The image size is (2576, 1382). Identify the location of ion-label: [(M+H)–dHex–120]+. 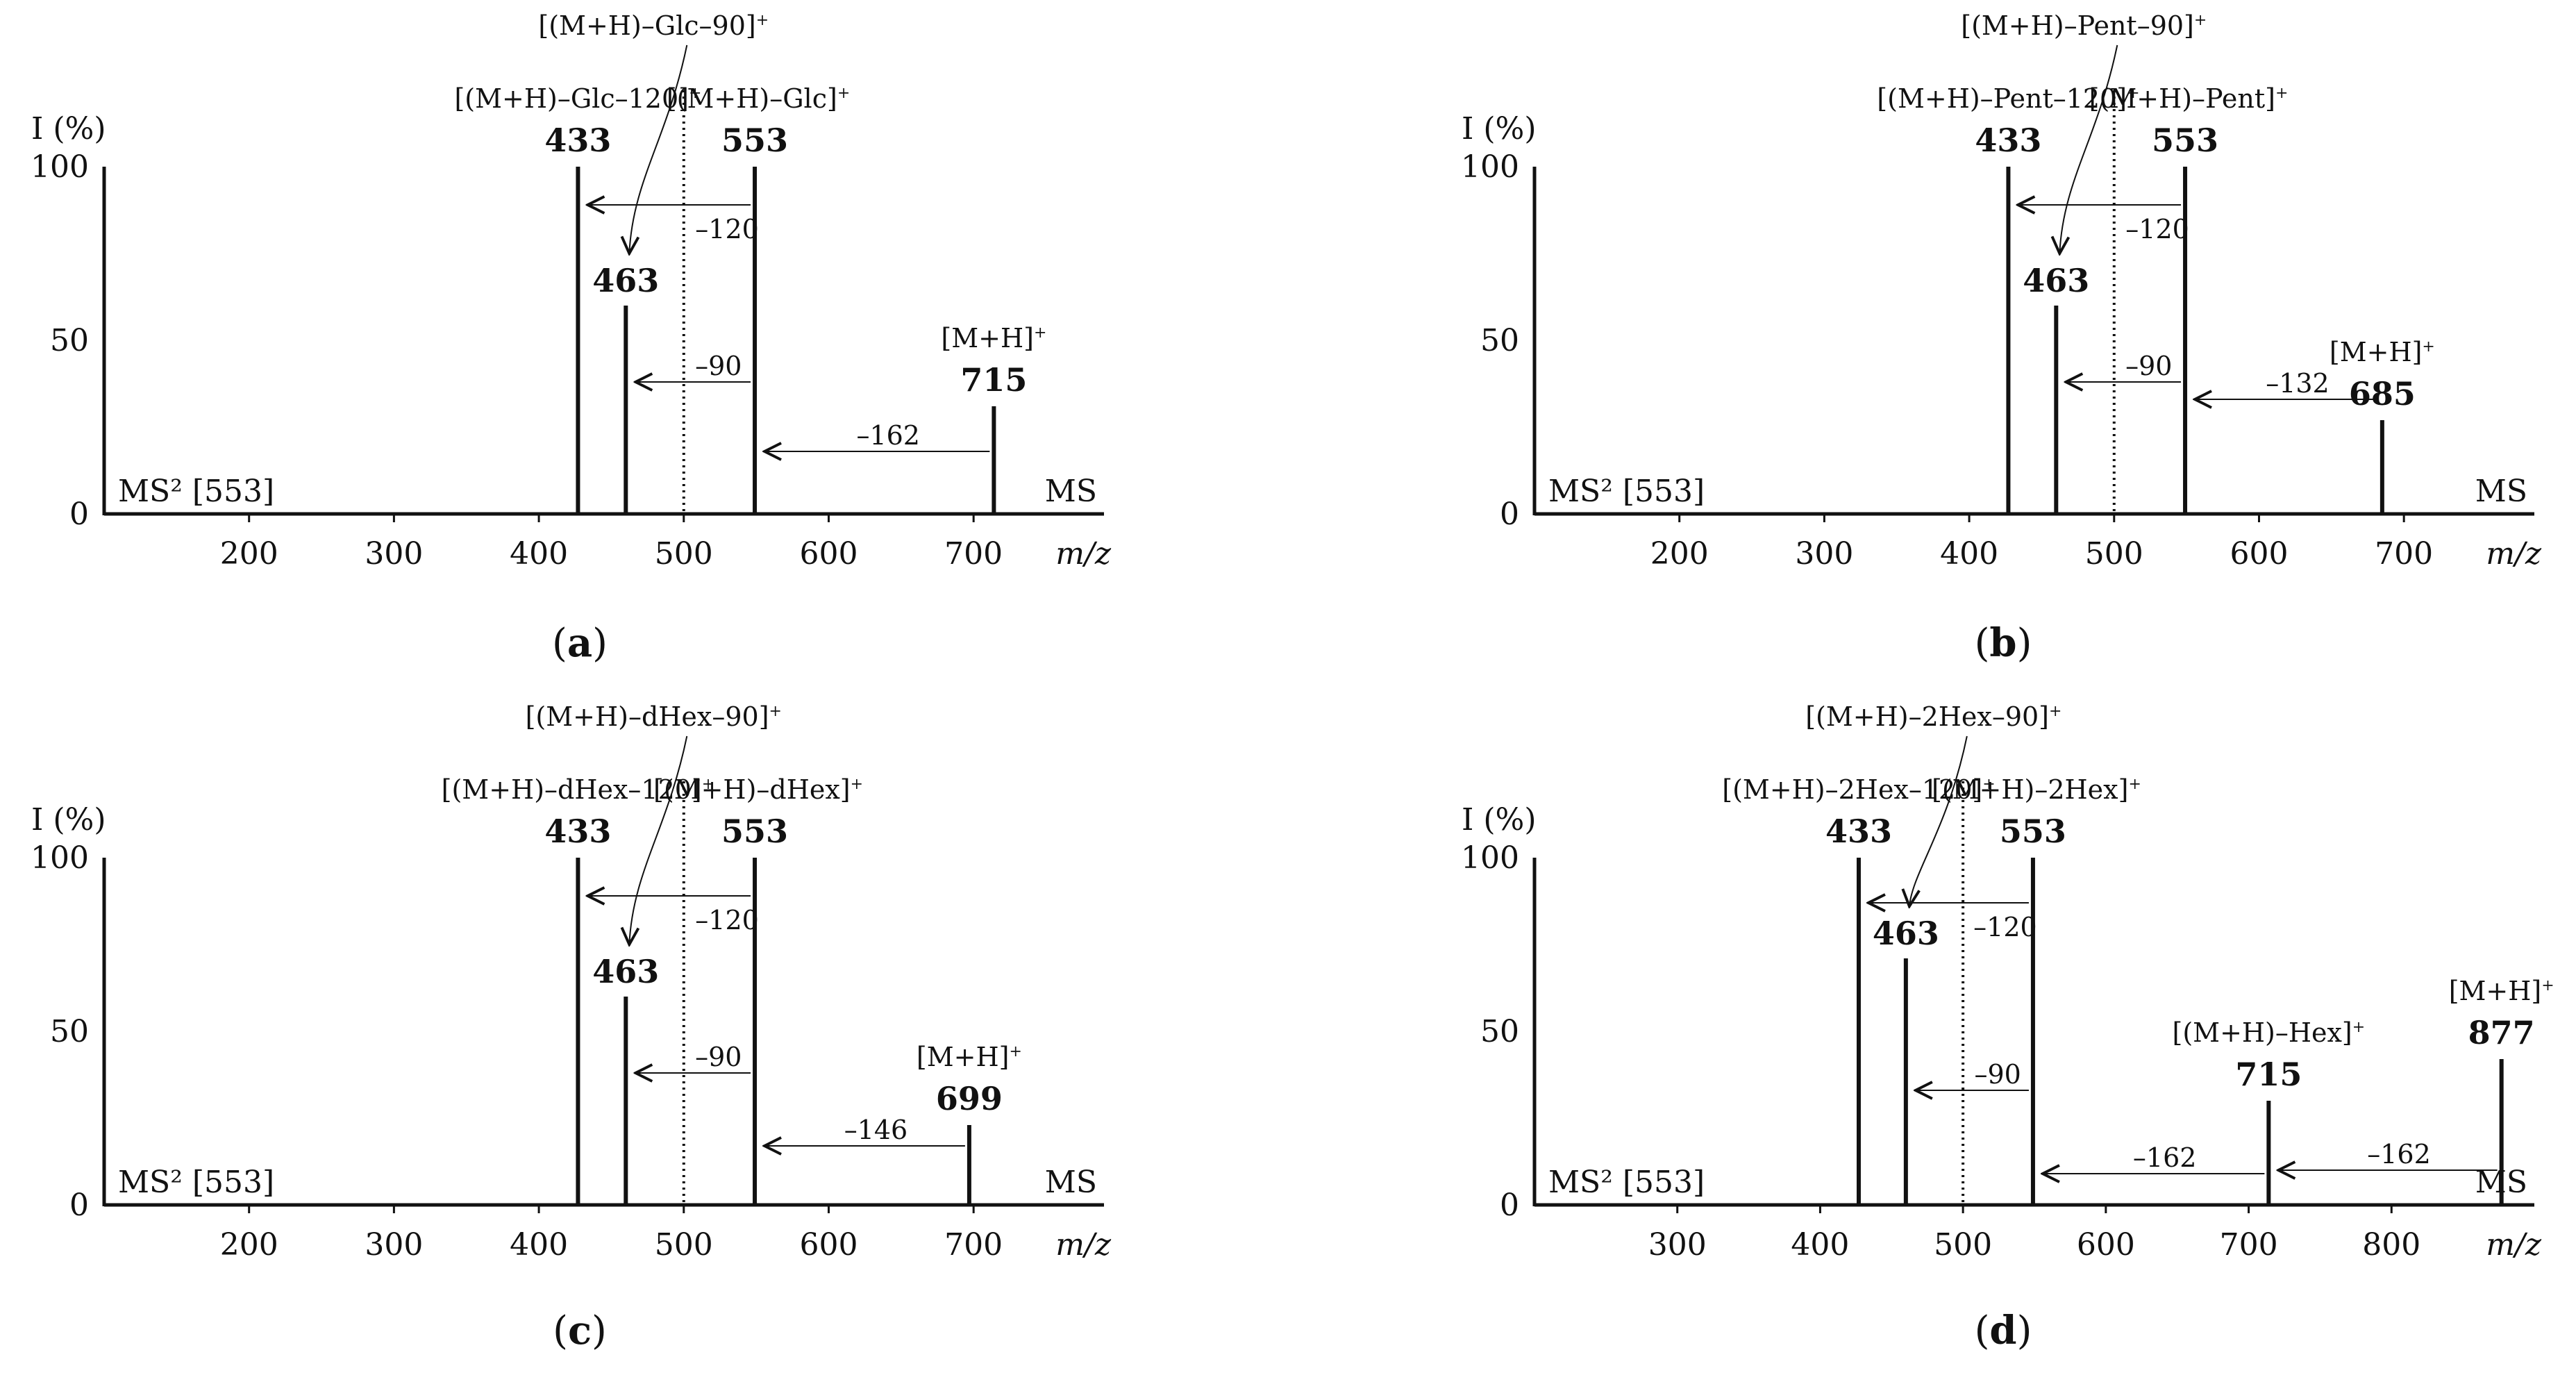
(578, 789).